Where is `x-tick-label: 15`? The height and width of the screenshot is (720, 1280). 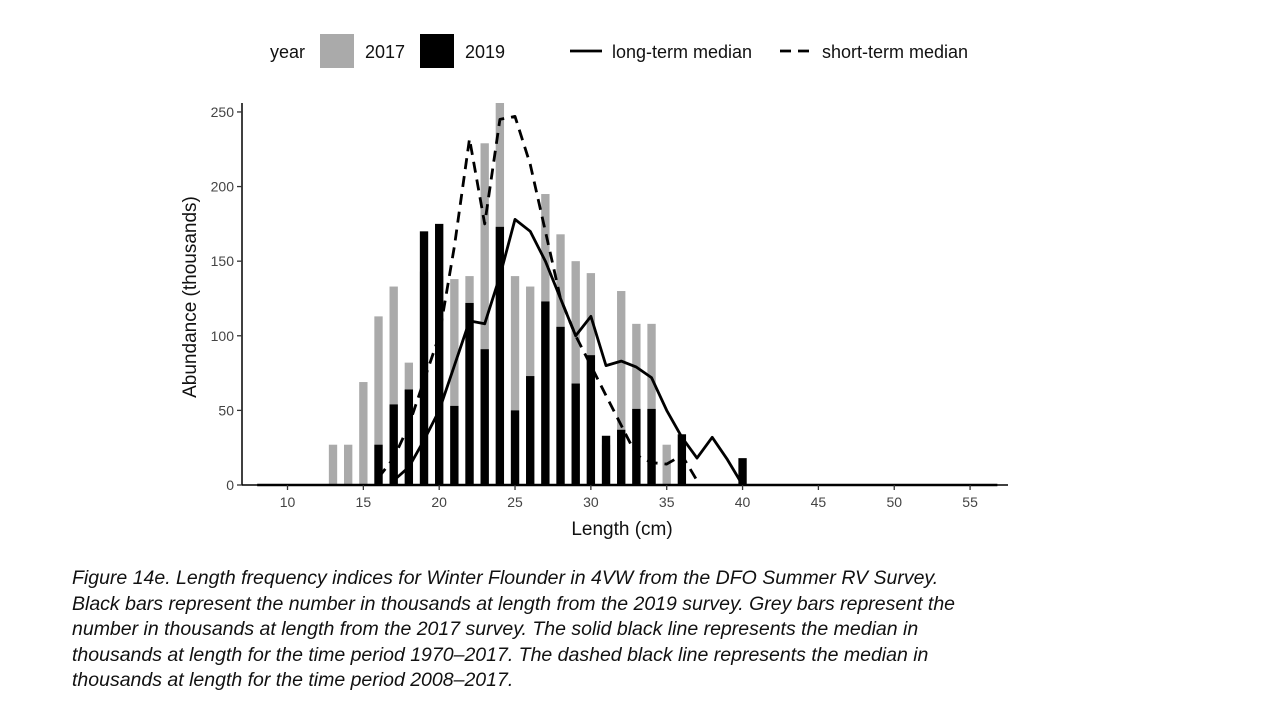 x-tick-label: 15 is located at coordinates (364, 502).